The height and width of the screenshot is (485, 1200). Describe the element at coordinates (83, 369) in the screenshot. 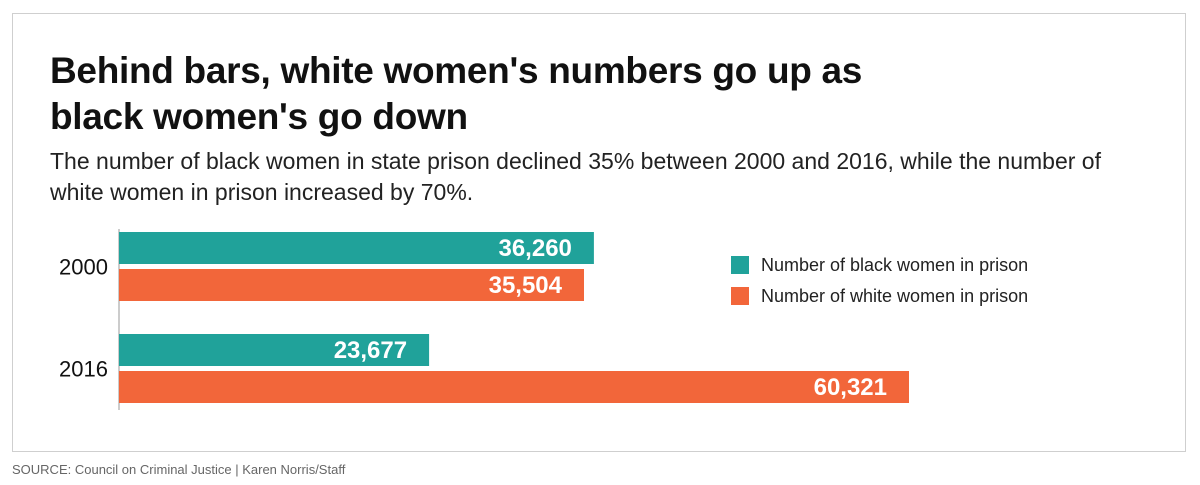

I see `category-label-2016: 2016` at that location.